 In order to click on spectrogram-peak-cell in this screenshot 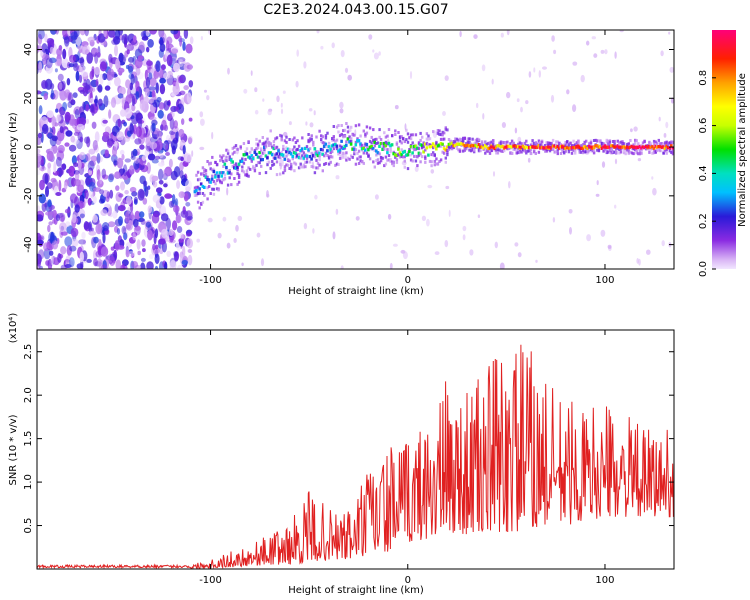, I will do `click(620, 147)`.